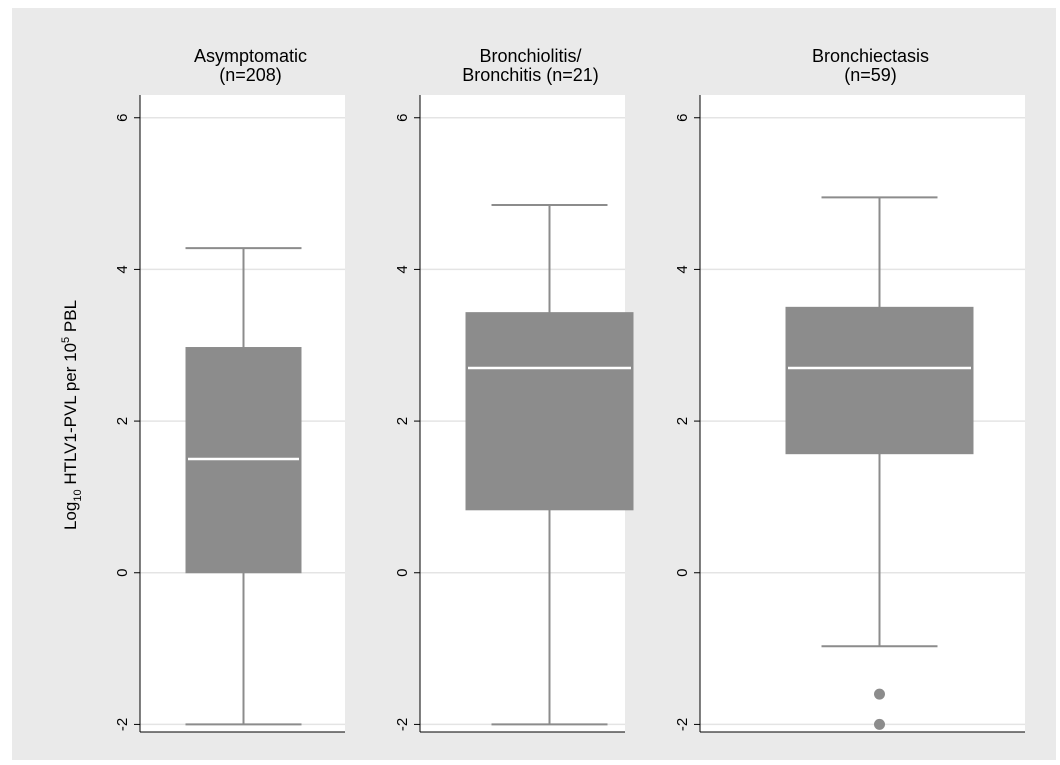 This screenshot has width=1060, height=765. I want to click on y-axis-label-part-1: 10, so click(78, 495).